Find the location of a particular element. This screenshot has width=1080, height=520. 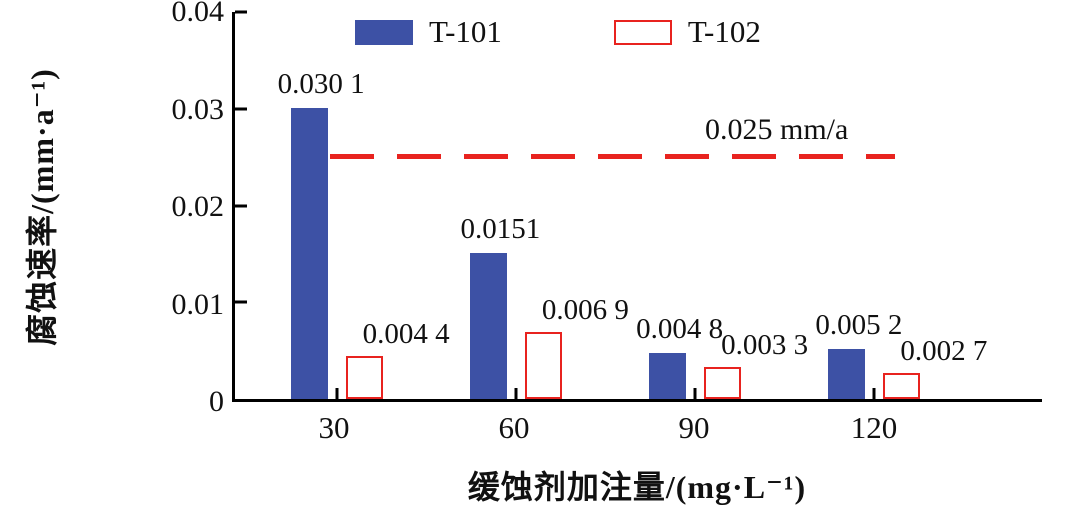

x-tick-label-60: 60 is located at coordinates (514, 427).